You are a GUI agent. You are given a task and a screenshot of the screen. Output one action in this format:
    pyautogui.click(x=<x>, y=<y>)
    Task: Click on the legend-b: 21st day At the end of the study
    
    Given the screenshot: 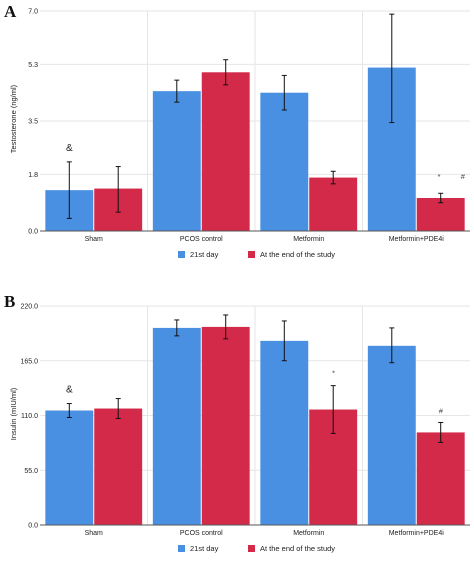 What is the action you would take?
    pyautogui.click(x=256, y=548)
    